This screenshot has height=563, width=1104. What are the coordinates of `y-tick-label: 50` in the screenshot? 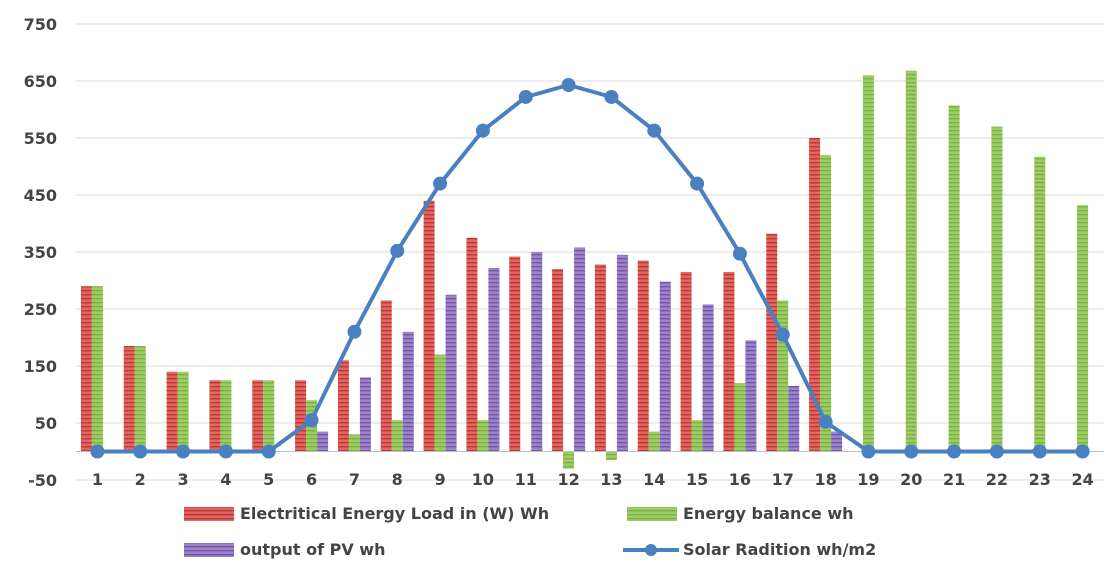 It's located at (46, 423).